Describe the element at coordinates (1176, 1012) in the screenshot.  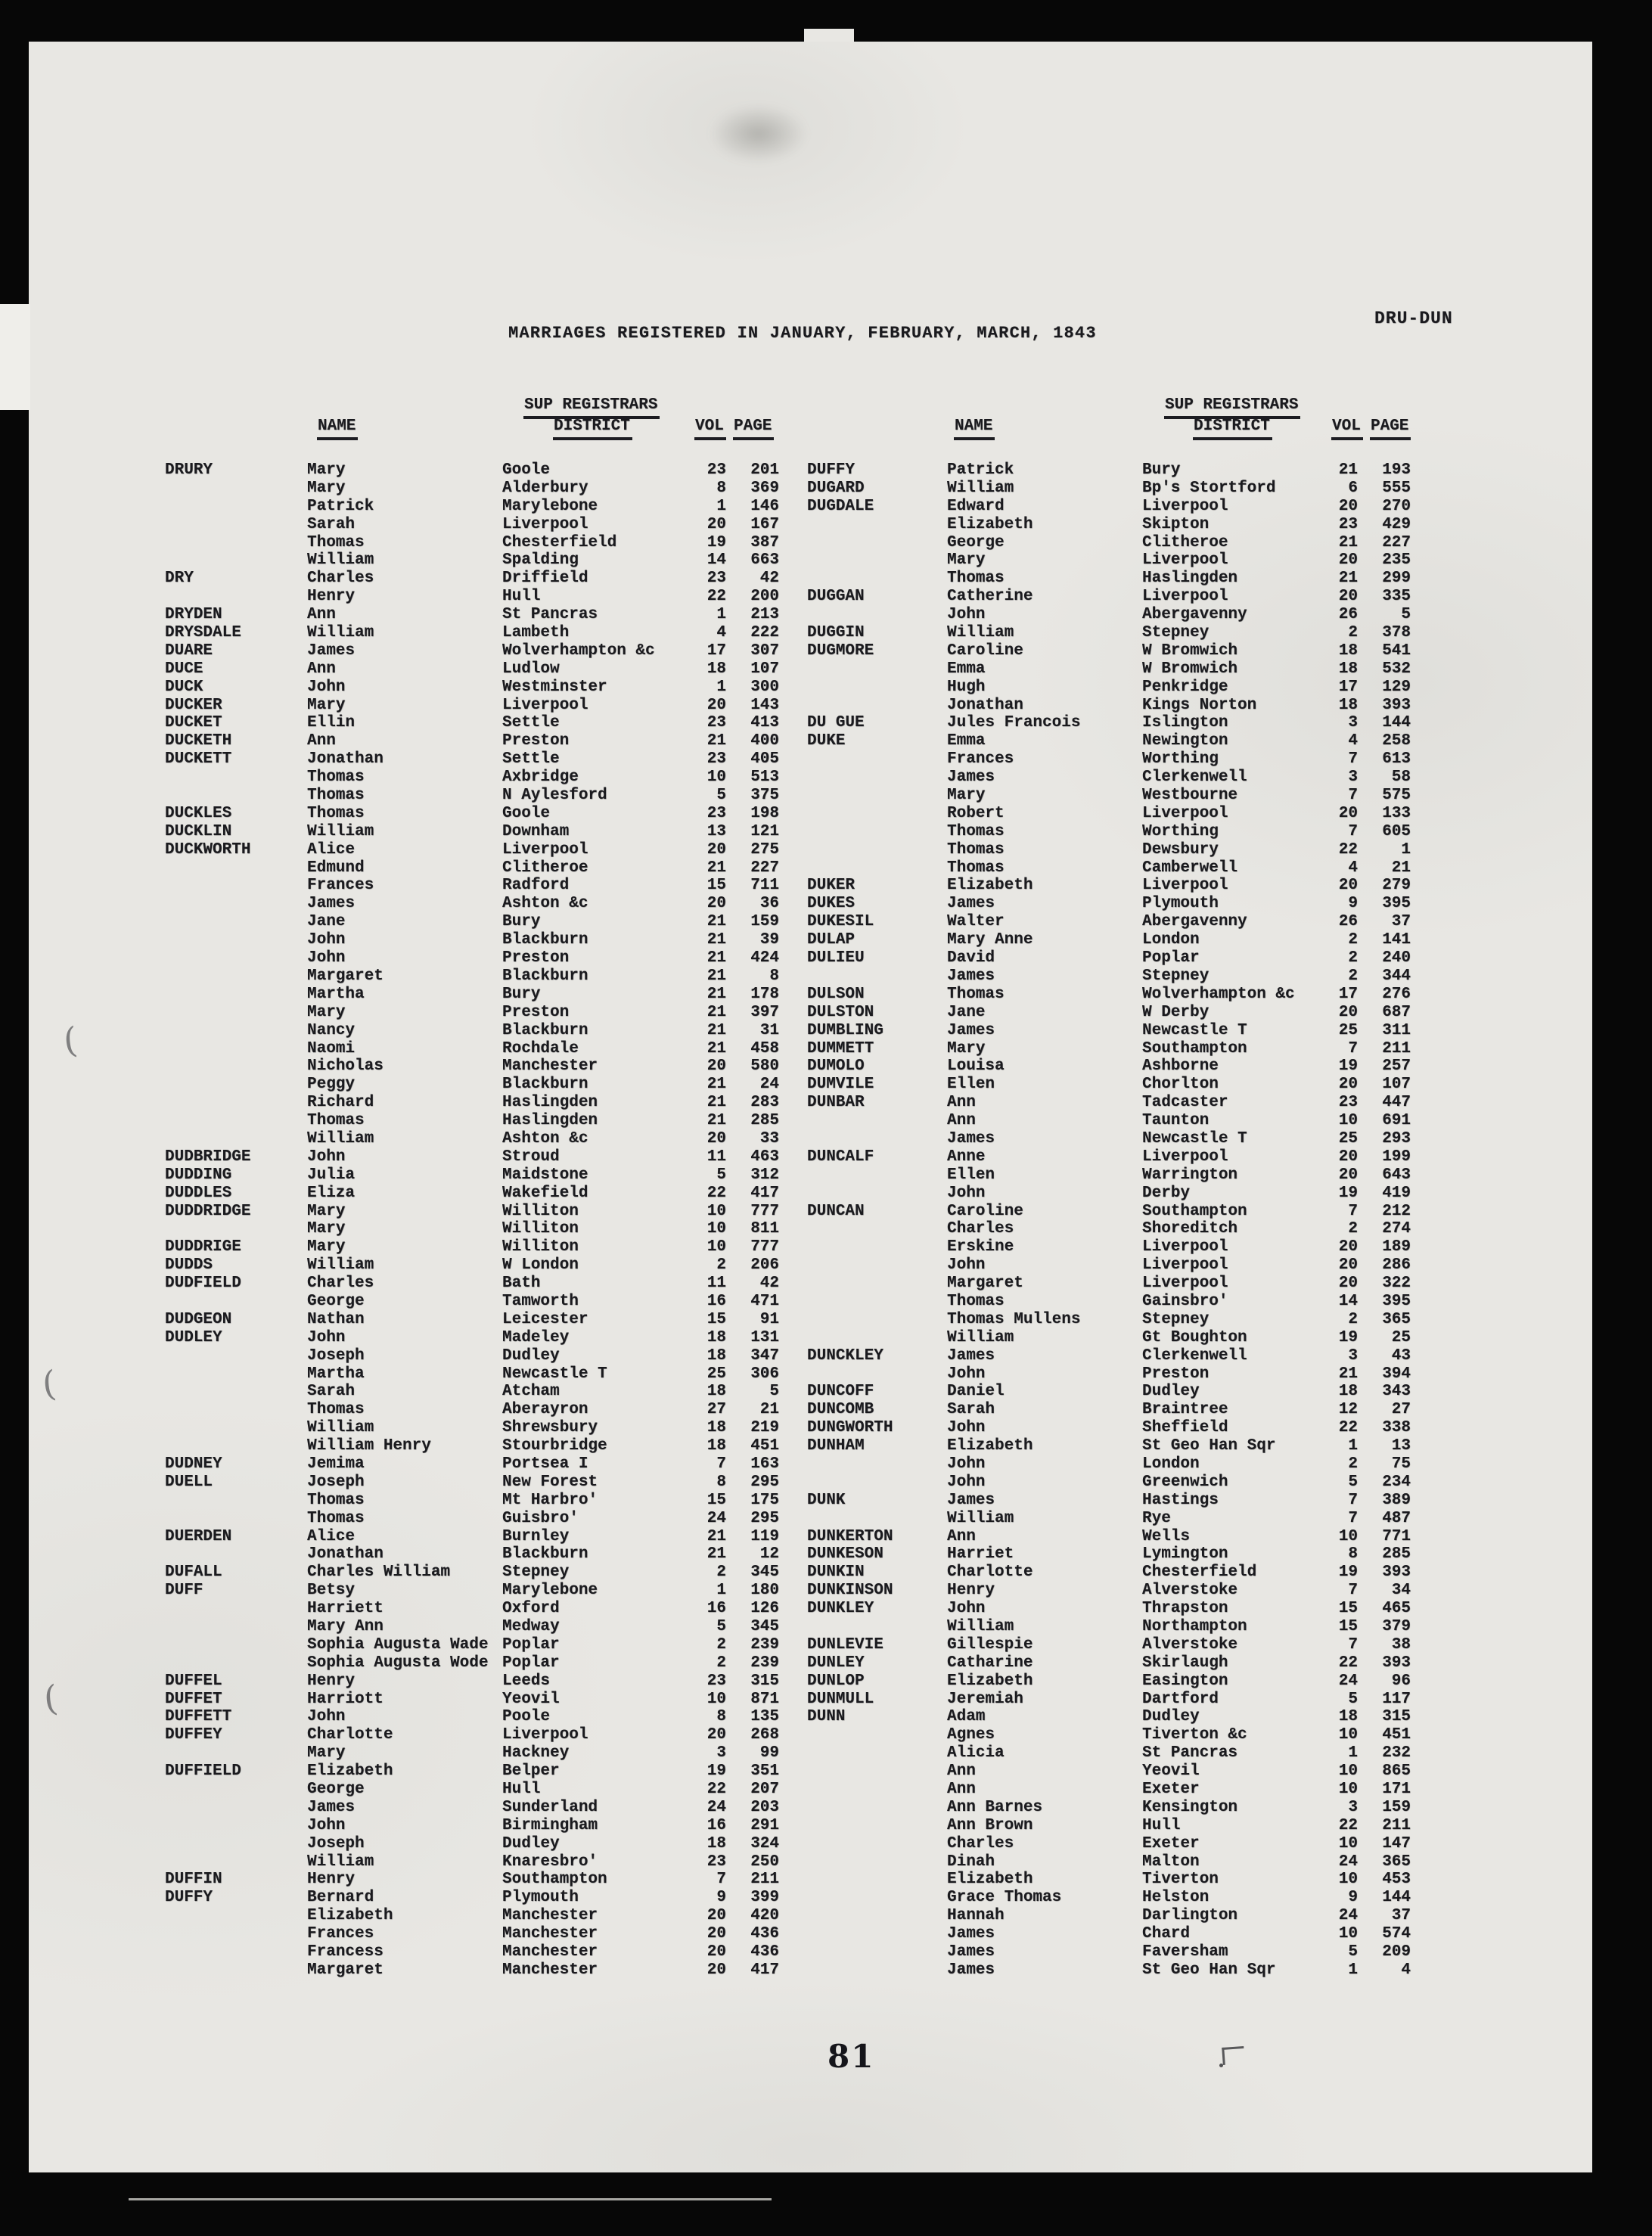
I see `cell-district: W Derby` at that location.